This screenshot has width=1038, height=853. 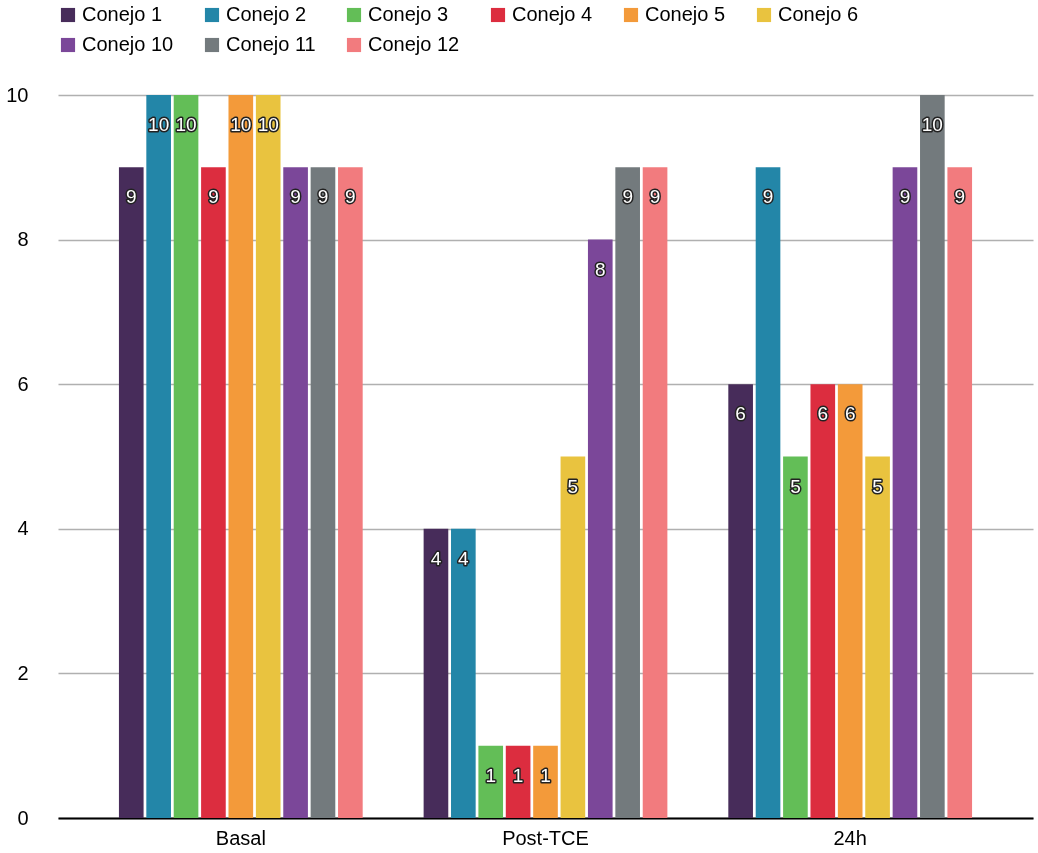 I want to click on x-tick-label: Post-TCE, so click(x=545, y=837).